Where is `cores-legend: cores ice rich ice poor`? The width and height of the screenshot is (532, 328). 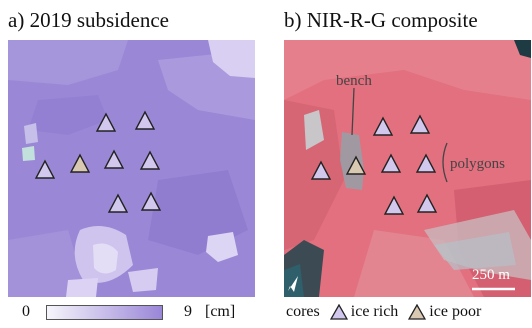
cores-legend: cores ice rich ice poor is located at coordinates (383, 312).